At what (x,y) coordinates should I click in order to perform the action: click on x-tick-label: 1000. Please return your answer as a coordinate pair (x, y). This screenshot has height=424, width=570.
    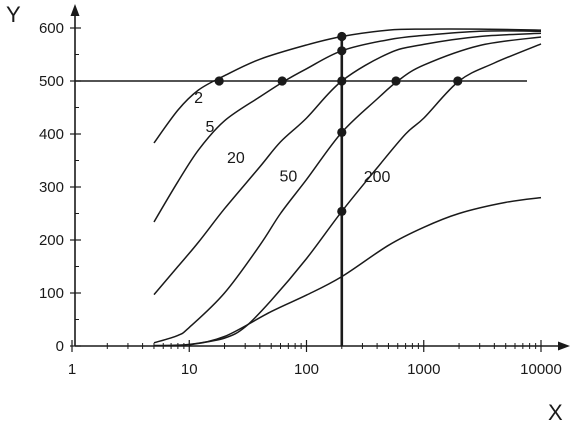
    Looking at the image, I should click on (423, 369).